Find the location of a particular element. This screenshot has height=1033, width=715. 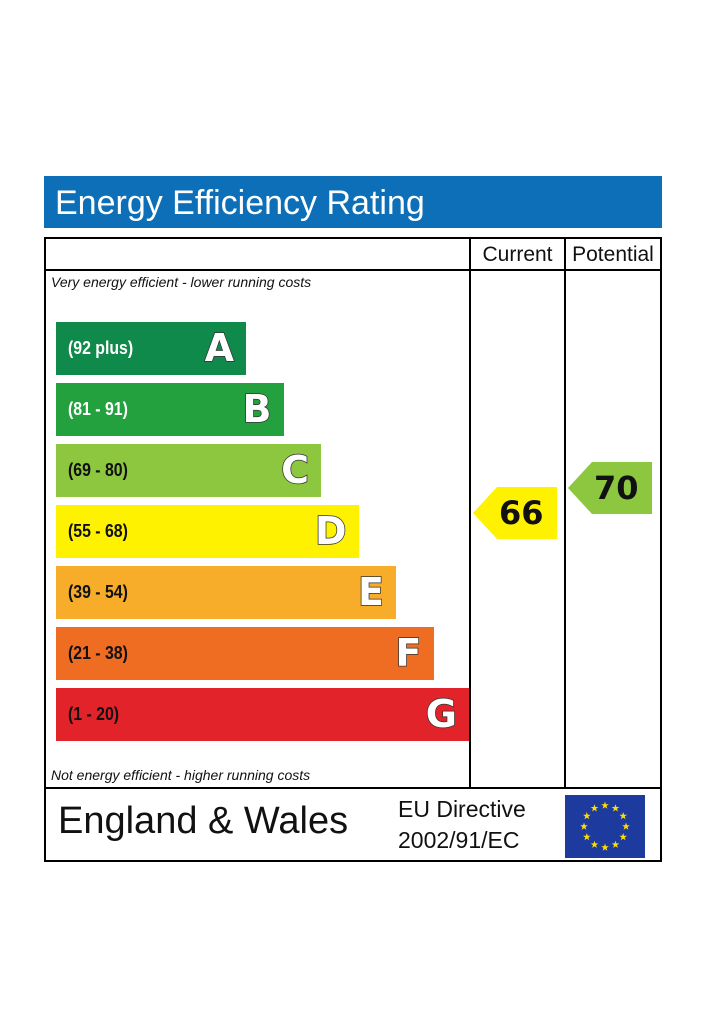

band-g-letter: G is located at coordinates (441, 714).